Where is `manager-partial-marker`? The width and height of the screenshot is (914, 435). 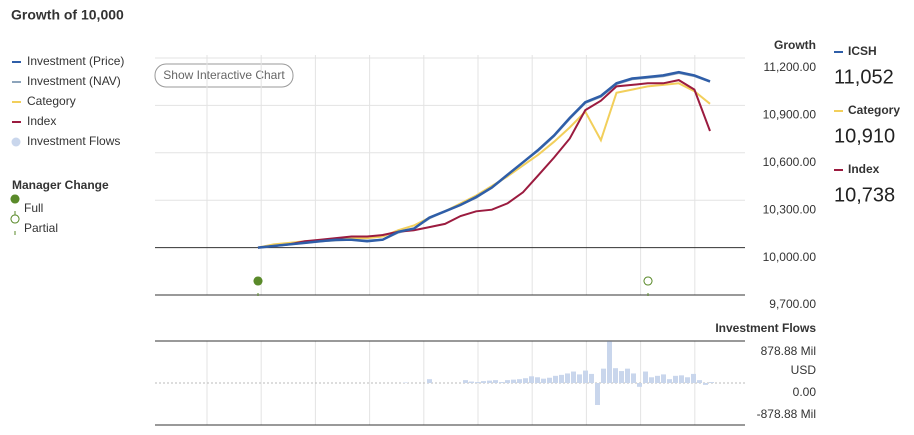 manager-partial-marker is located at coordinates (648, 286).